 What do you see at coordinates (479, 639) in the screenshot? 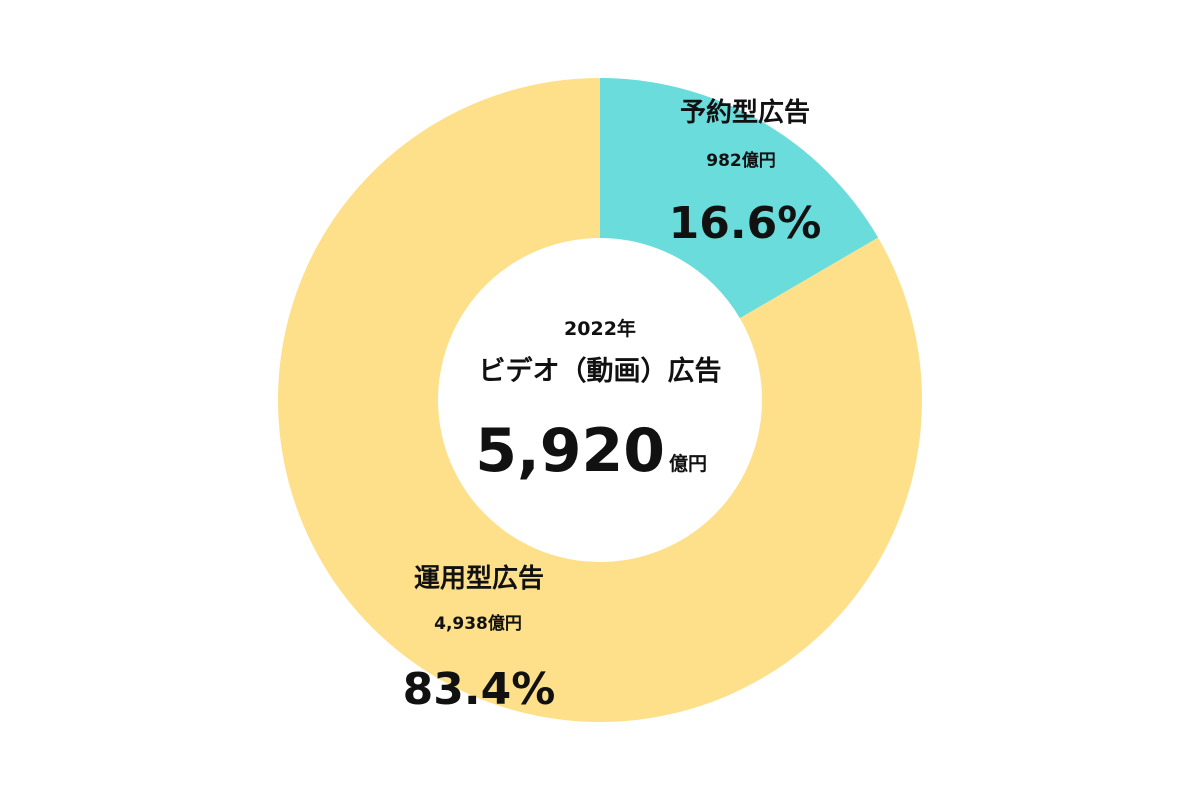
I see `slice-label-group-programmatic: 運用型広告 4,938億円 83.4%` at bounding box center [479, 639].